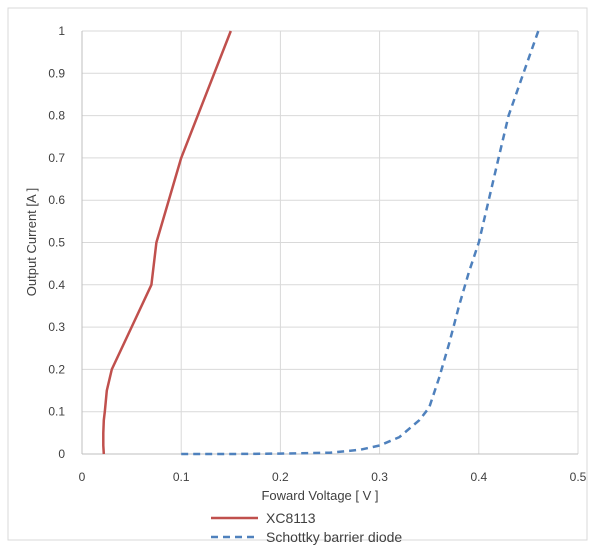 Image resolution: width=595 pixels, height=551 pixels. I want to click on legend: XC8113 Schottky barrier diode, so click(306, 527).